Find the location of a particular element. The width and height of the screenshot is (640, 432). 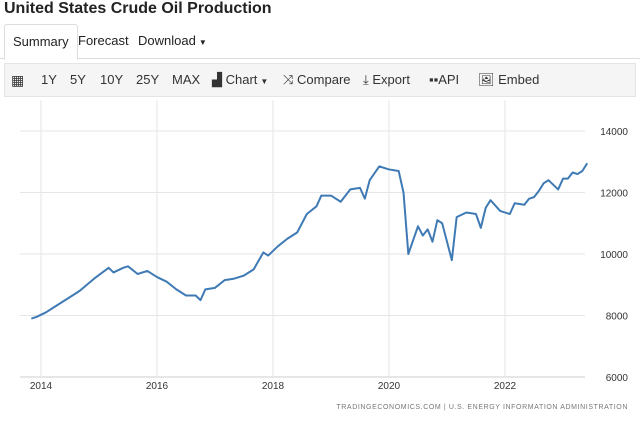

page-title: United States Crude Oil Production is located at coordinates (138, 8).